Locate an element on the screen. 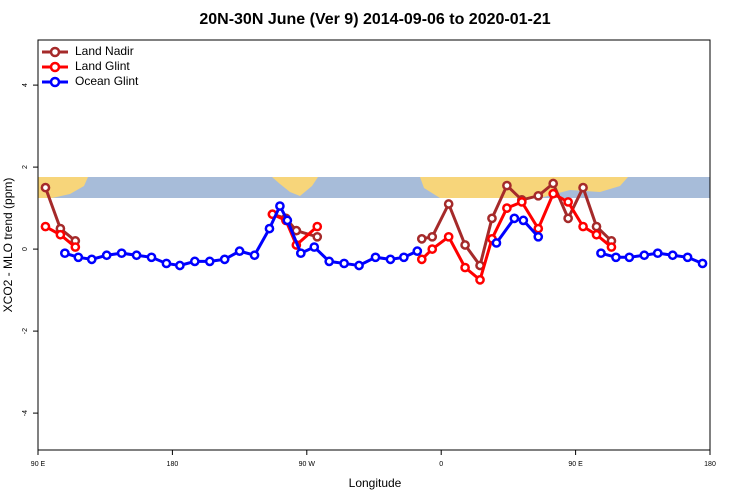 The width and height of the screenshot is (750, 500). y-tick-label: -2 is located at coordinates (25, 331).